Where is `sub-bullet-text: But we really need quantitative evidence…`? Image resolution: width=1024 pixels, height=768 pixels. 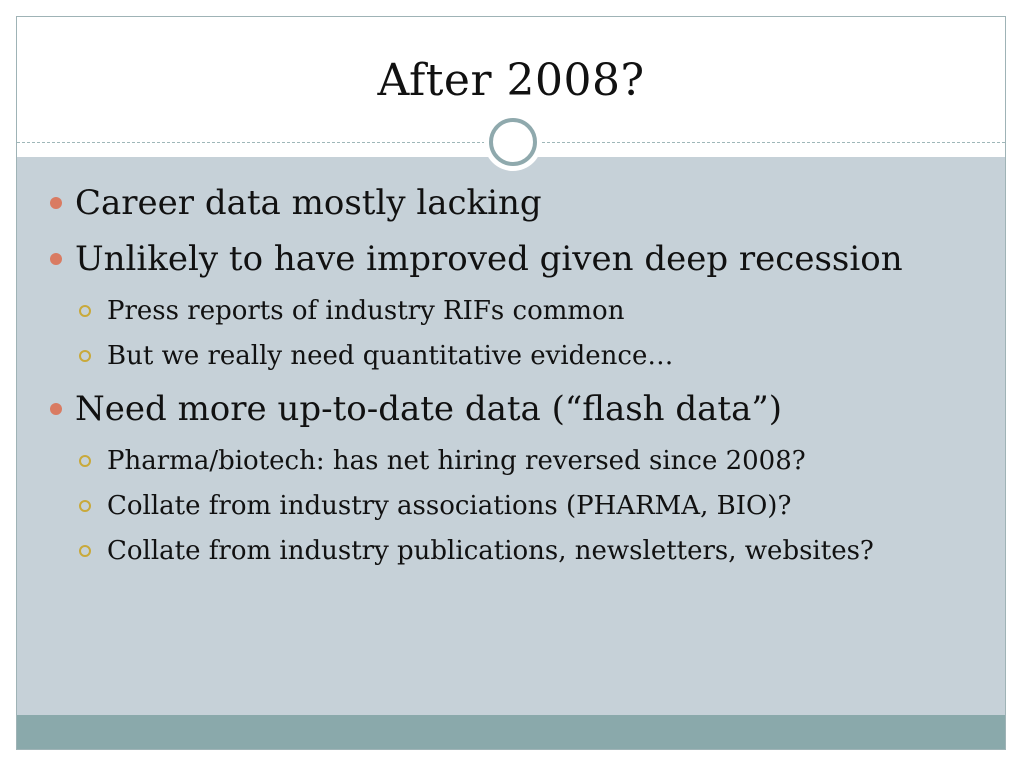 sub-bullet-text: But we really need quantitative evidence… is located at coordinates (390, 356).